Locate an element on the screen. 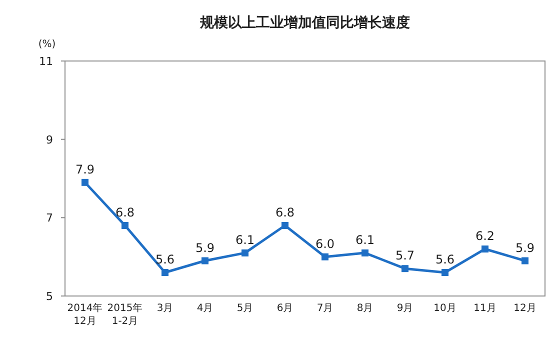 The width and height of the screenshot is (554, 339). data-label: 7.9 is located at coordinates (85, 169).